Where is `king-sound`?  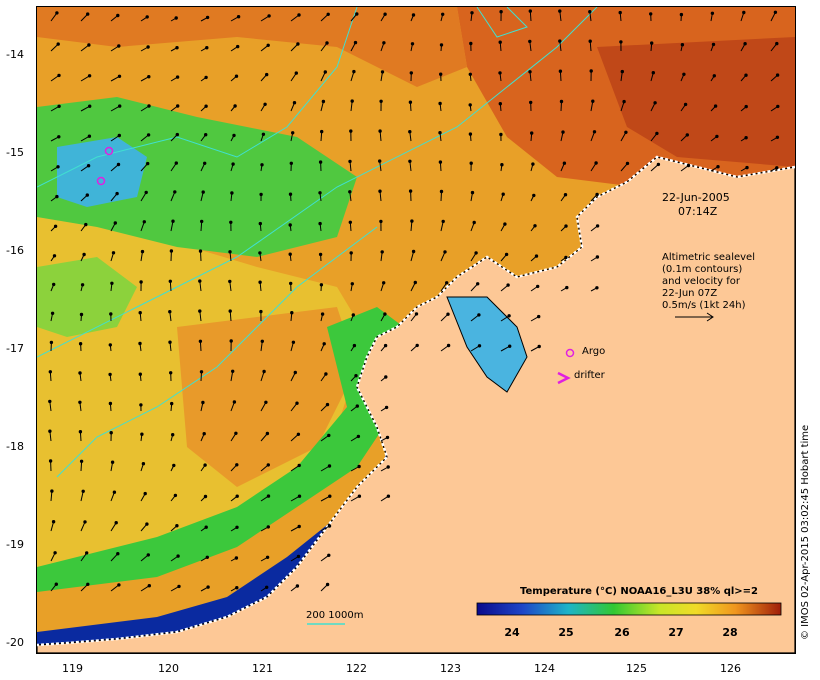
king-sound is located at coordinates (487, 344).